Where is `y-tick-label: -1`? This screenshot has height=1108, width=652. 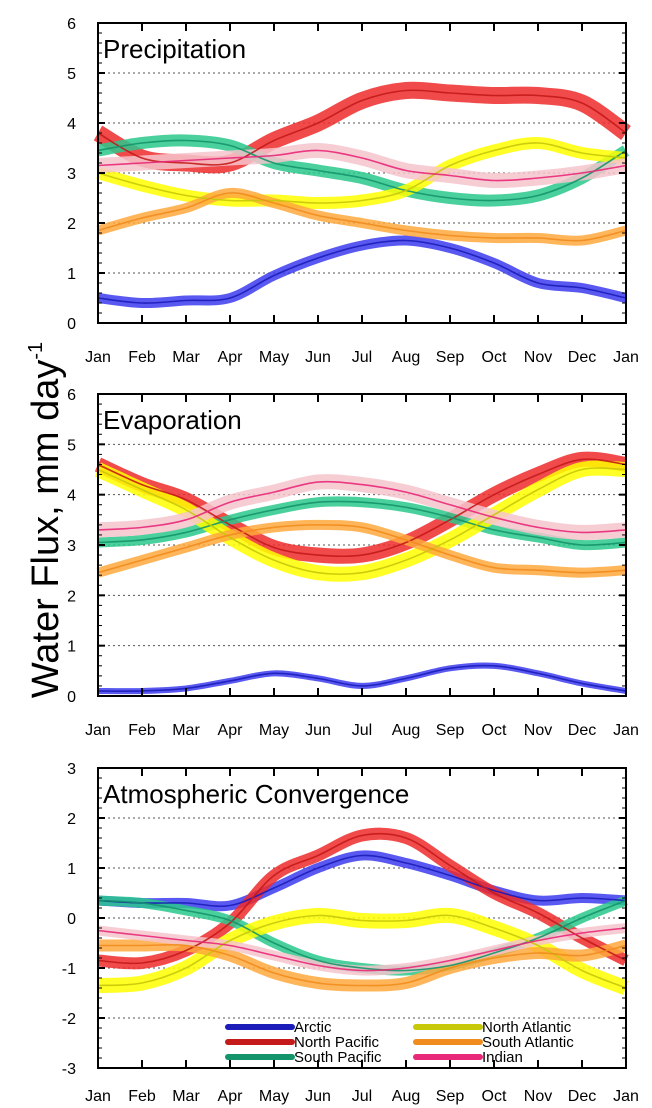 y-tick-label: -1 is located at coordinates (69, 969).